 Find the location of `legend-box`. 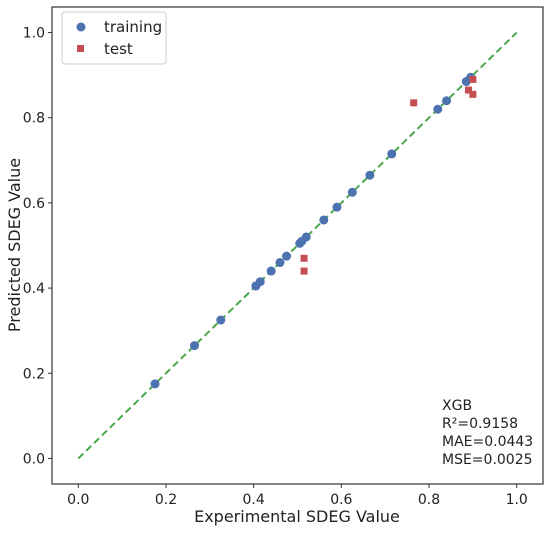

legend-box is located at coordinates (114, 38).